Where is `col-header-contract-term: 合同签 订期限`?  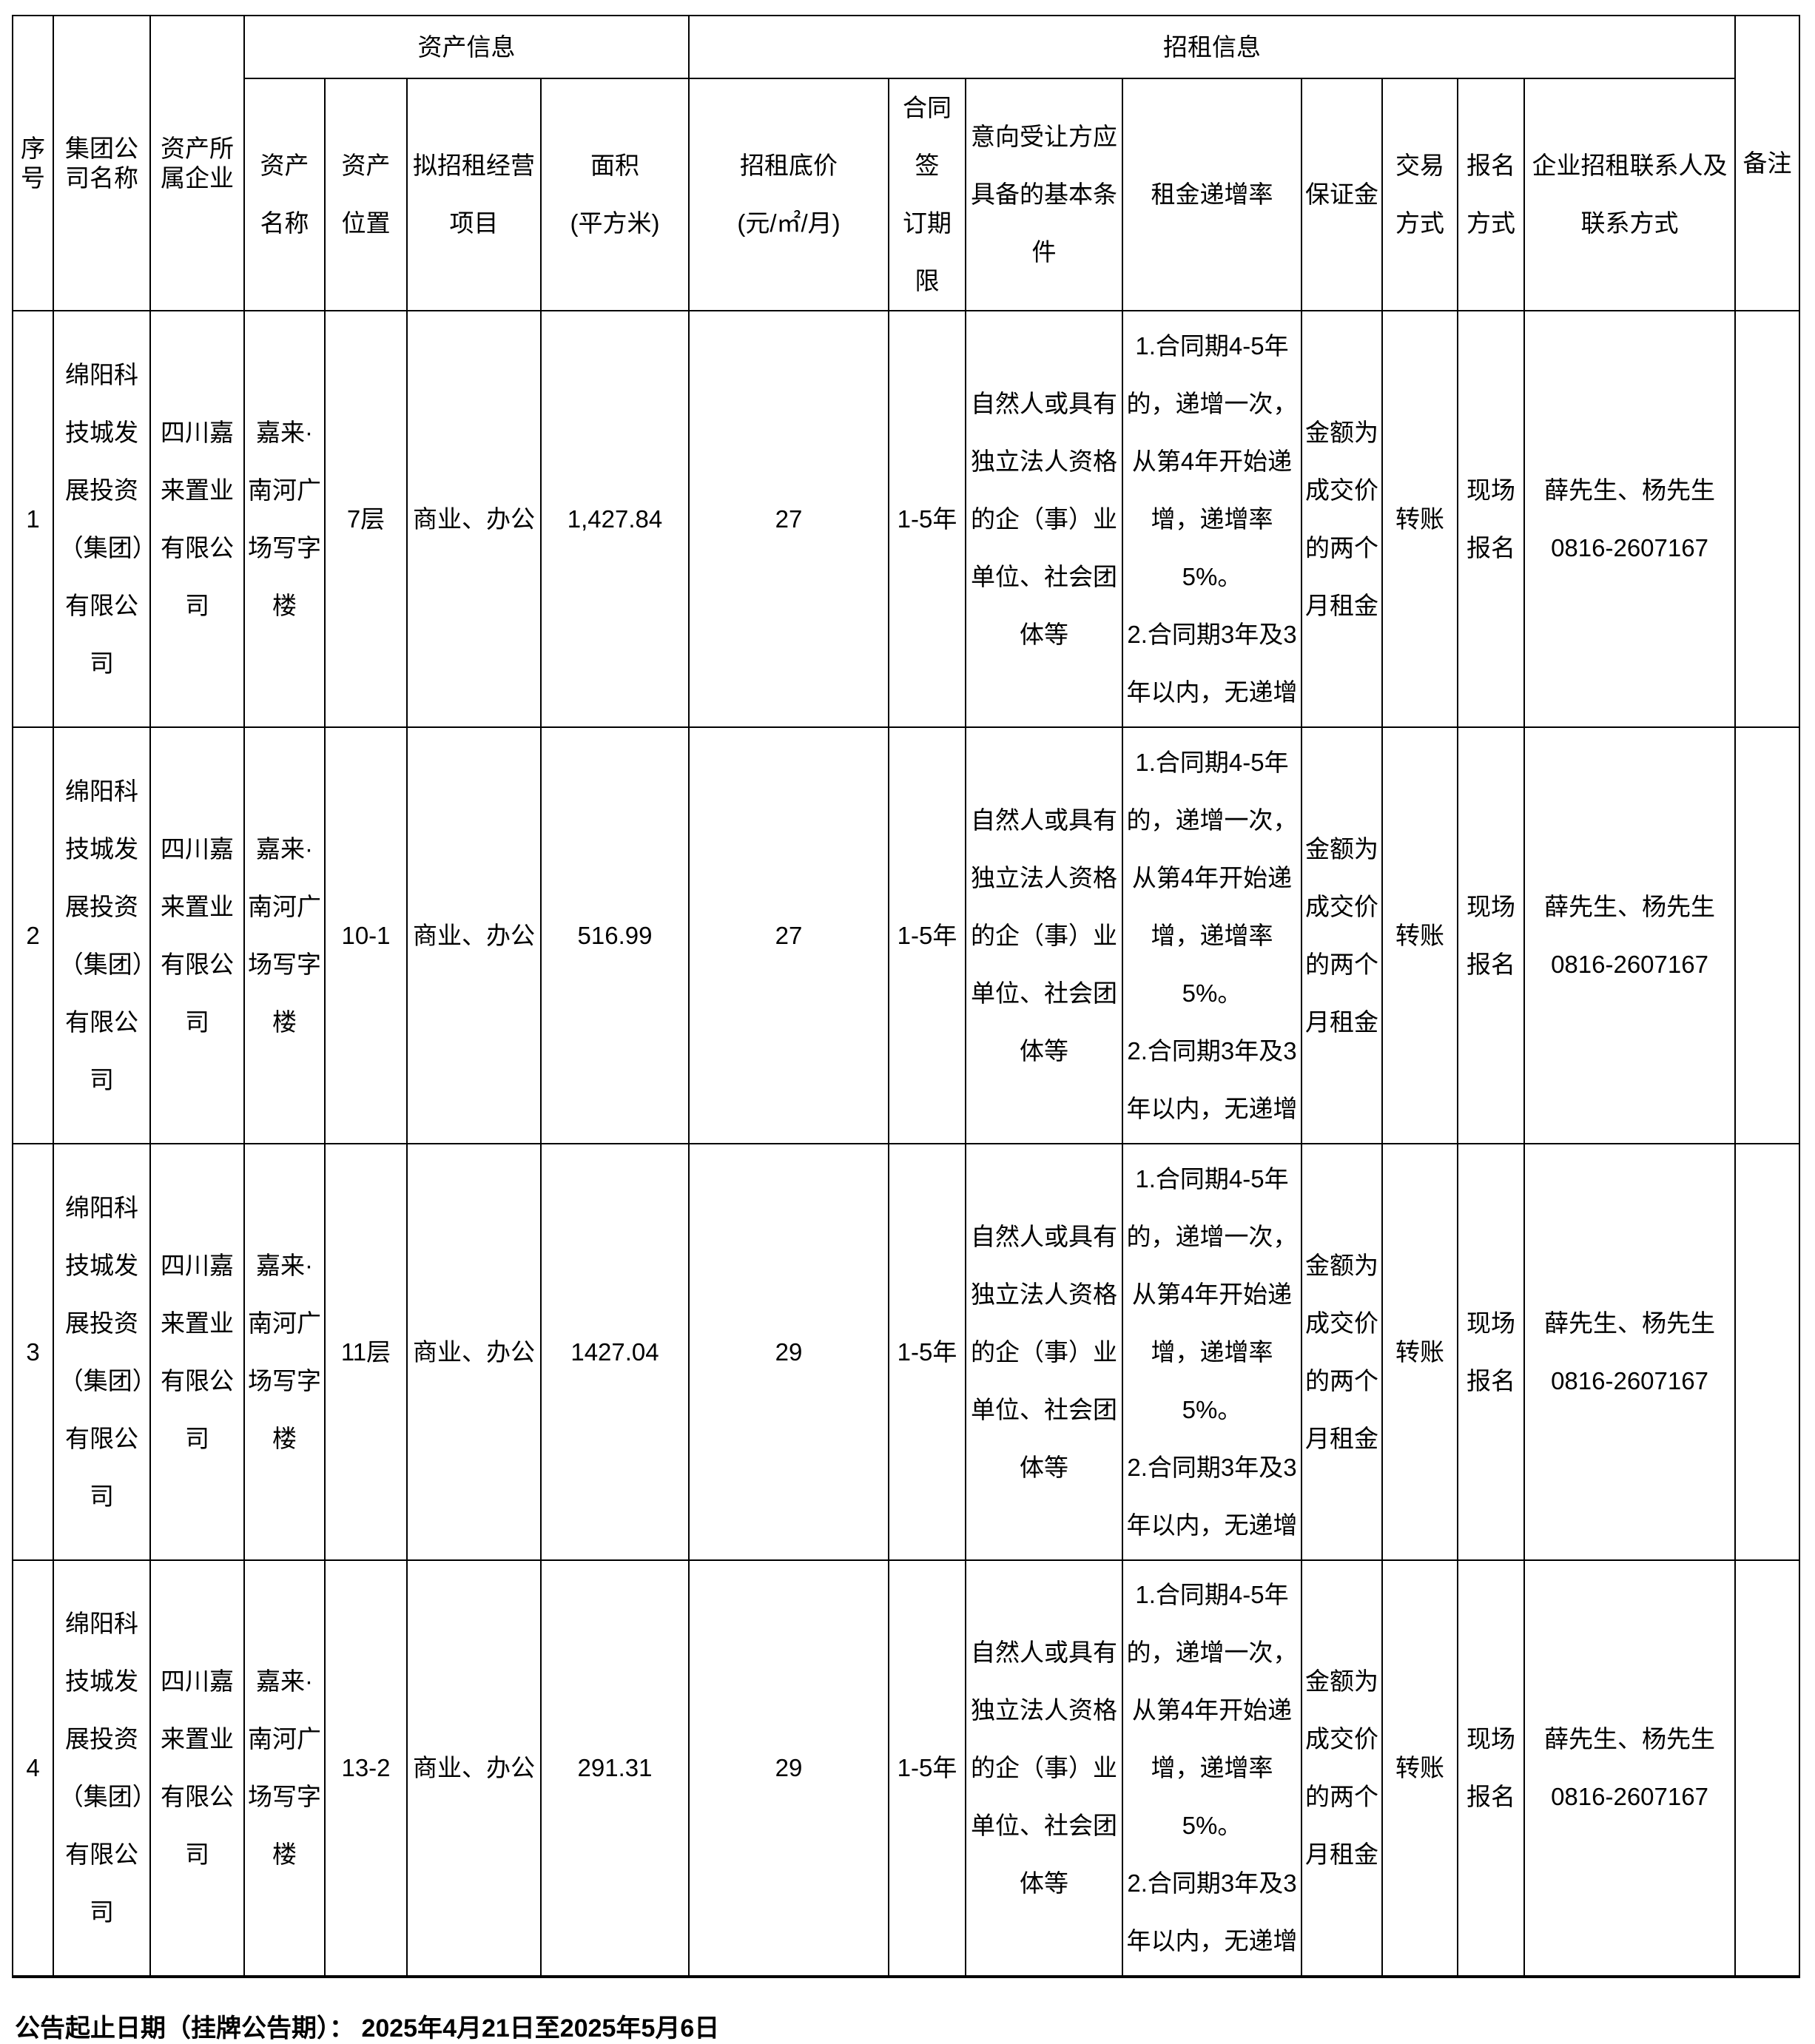 col-header-contract-term: 合同签 订期限 is located at coordinates (927, 194).